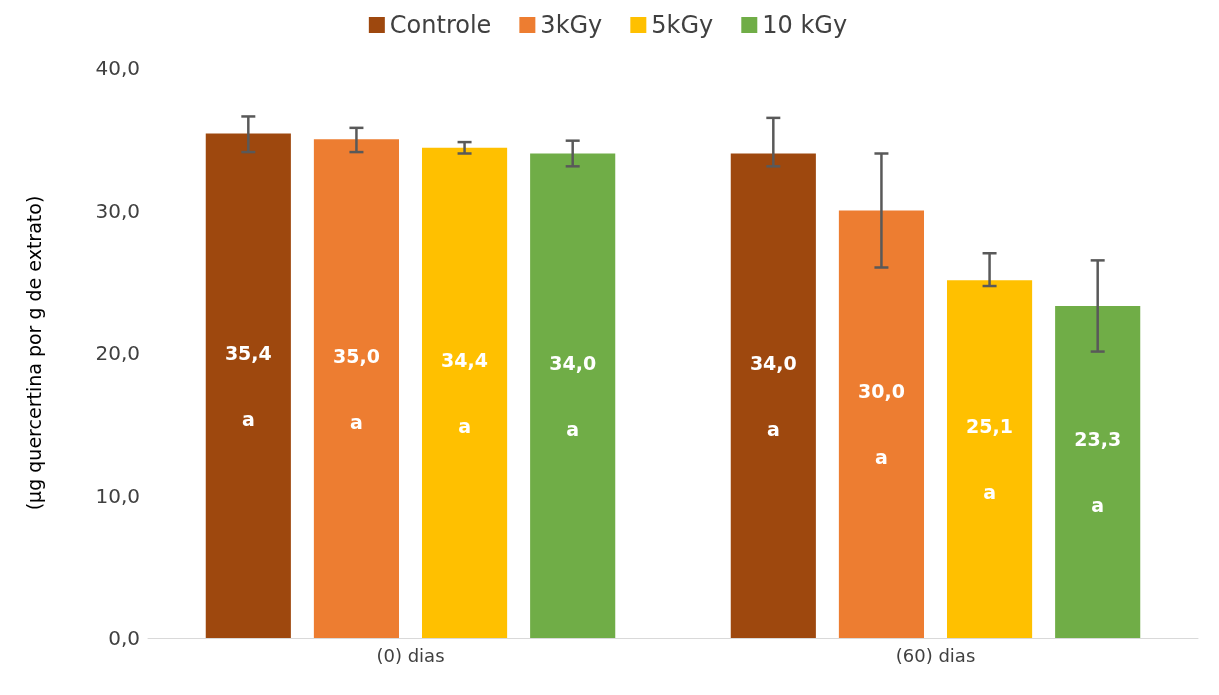 Image resolution: width=1219 pixels, height=695 pixels. What do you see at coordinates (410, 655) in the screenshot?
I see `x-tick-label: (0) dias` at bounding box center [410, 655].